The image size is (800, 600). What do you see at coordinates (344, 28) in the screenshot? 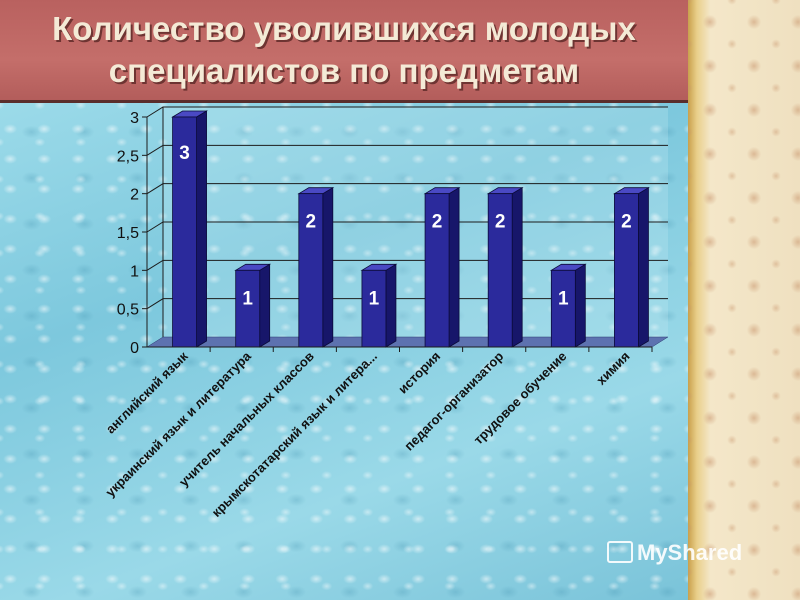
I see `title-line-1: Количество уволившихся молодых` at bounding box center [344, 28].